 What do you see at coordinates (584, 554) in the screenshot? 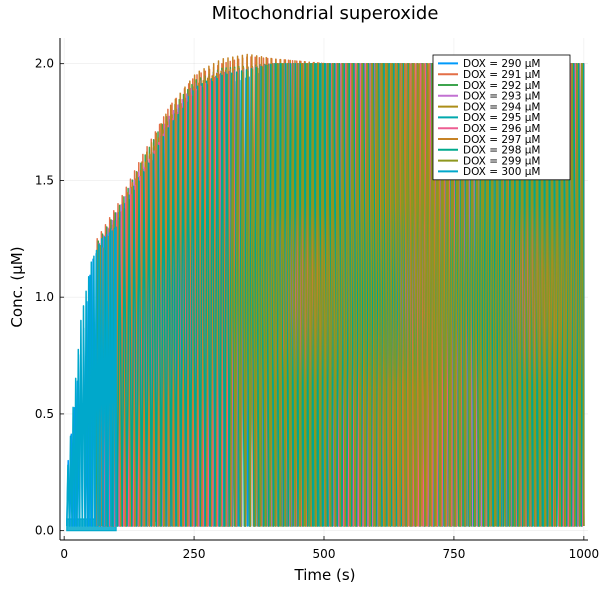
I see `x-tick-label: 1000` at bounding box center [584, 554].